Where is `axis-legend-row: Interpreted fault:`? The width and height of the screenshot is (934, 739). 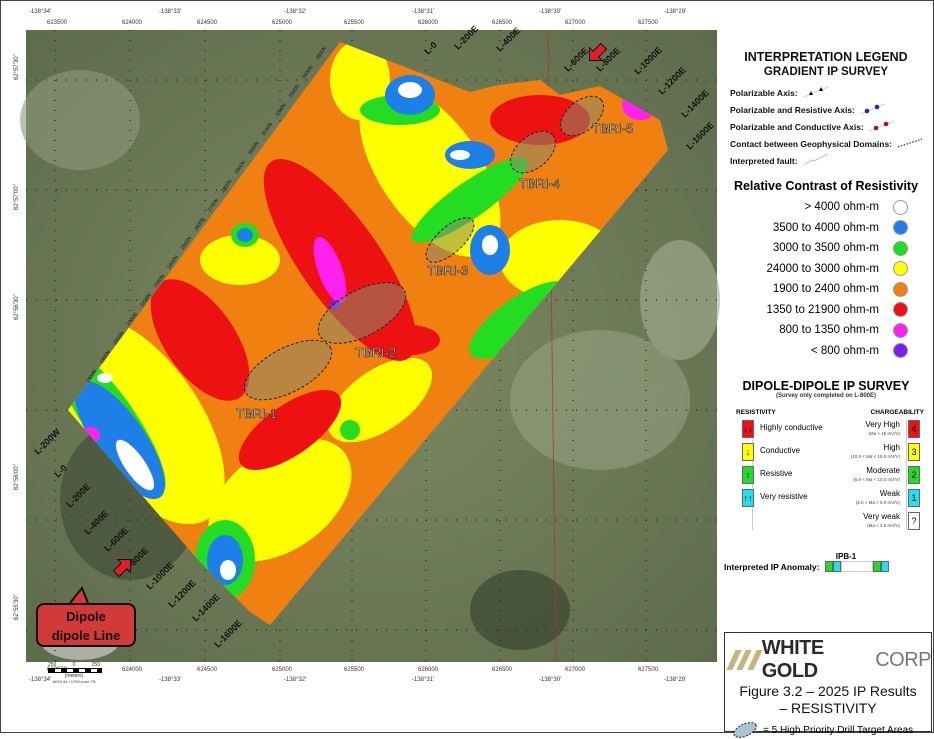
axis-legend-row: Interpreted fault: is located at coordinates (830, 160).